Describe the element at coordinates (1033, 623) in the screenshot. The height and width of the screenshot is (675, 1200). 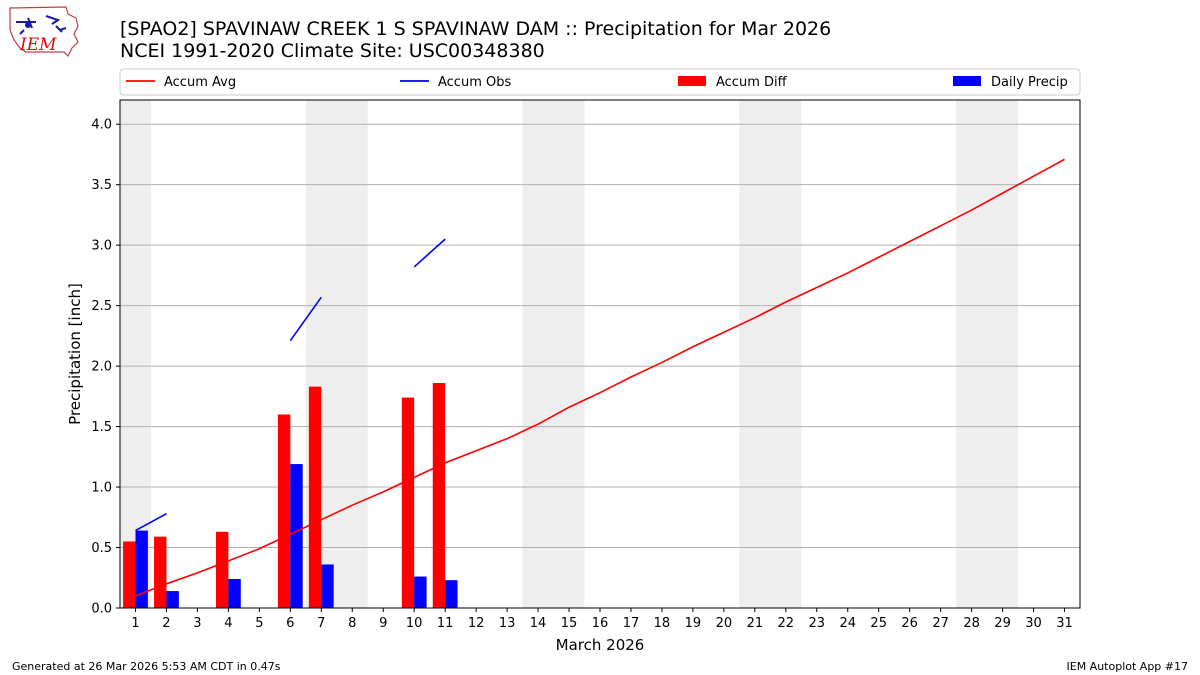
I see `x-tick-label-30: 30` at that location.